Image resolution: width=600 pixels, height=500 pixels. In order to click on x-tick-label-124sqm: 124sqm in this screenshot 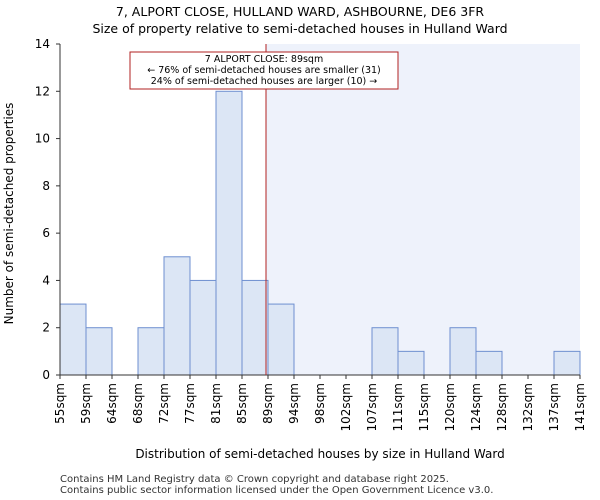, I will do `click(476, 407)`.